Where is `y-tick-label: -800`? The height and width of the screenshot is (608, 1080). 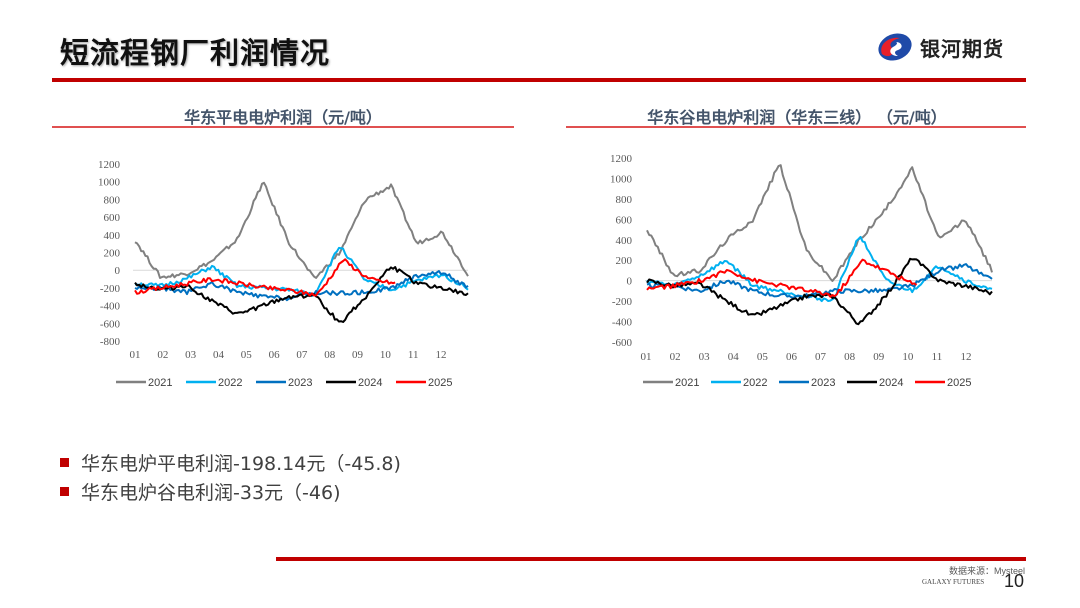
y-tick-label: -800 is located at coordinates (110, 342).